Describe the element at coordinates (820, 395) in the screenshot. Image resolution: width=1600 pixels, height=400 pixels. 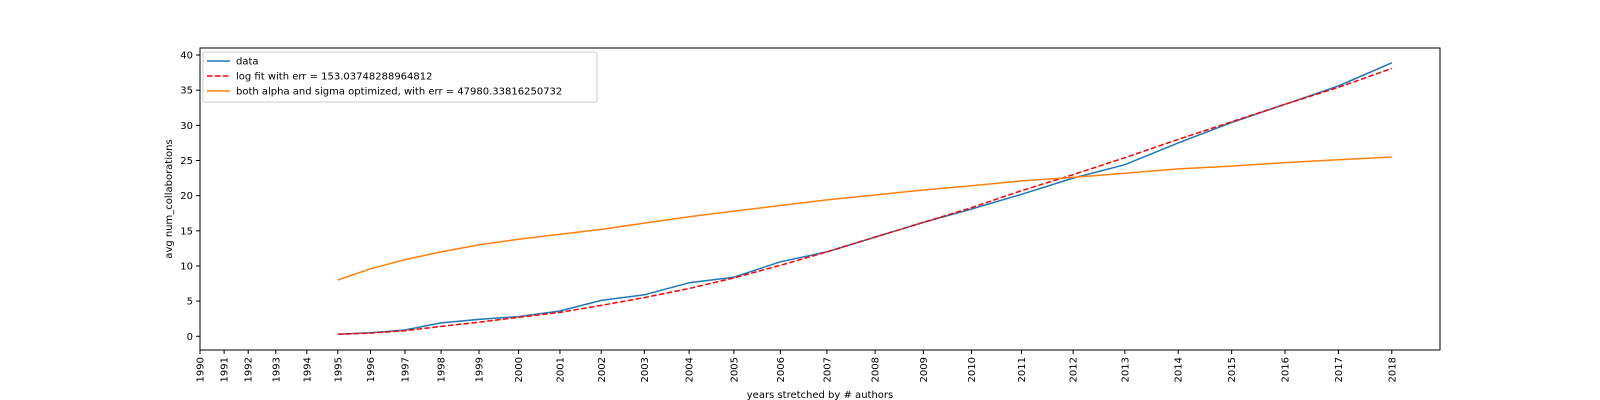
I see `x-axis-label: years stretched by # authors` at that location.